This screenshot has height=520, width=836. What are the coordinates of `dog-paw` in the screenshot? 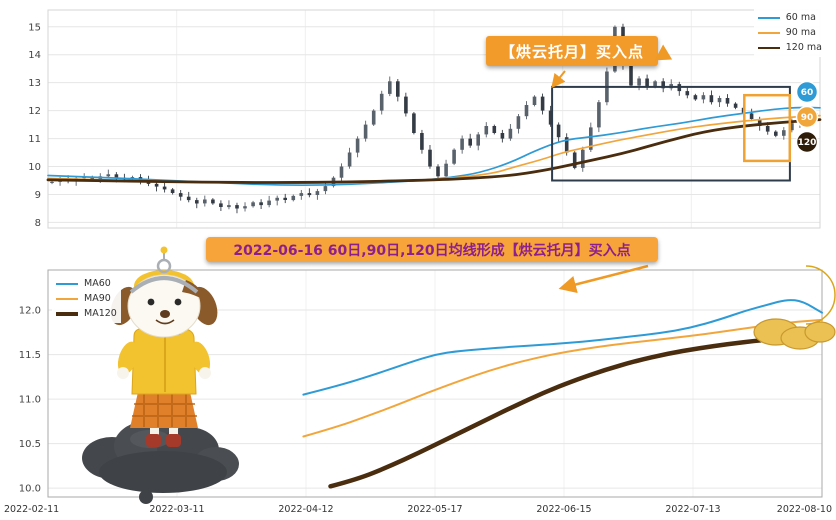 It's located at (205, 373).